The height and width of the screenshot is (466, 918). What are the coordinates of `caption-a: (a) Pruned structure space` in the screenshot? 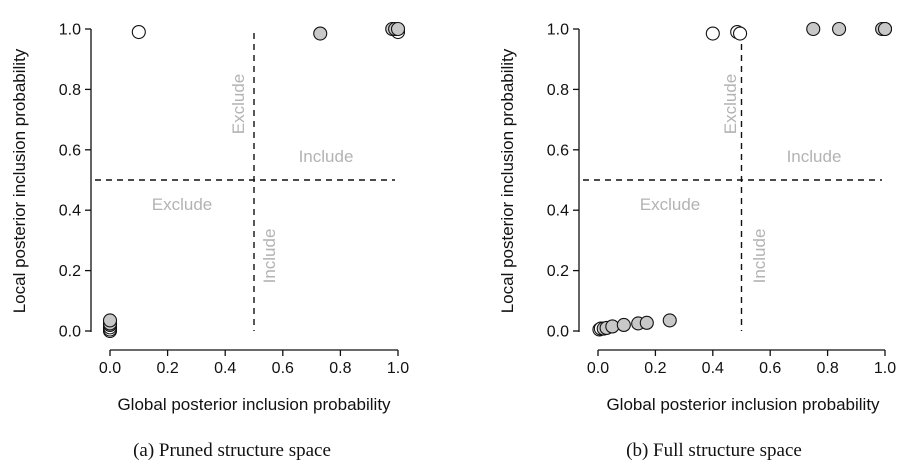 It's located at (232, 450).